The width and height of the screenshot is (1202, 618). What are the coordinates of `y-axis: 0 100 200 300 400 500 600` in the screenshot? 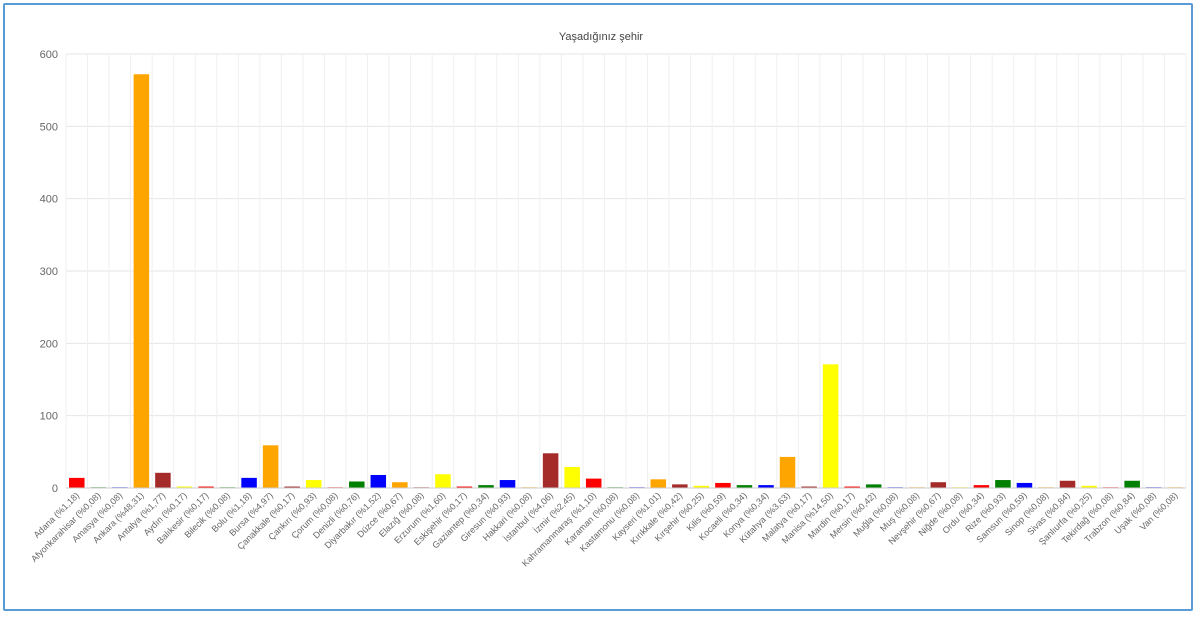 It's located at (49, 272).